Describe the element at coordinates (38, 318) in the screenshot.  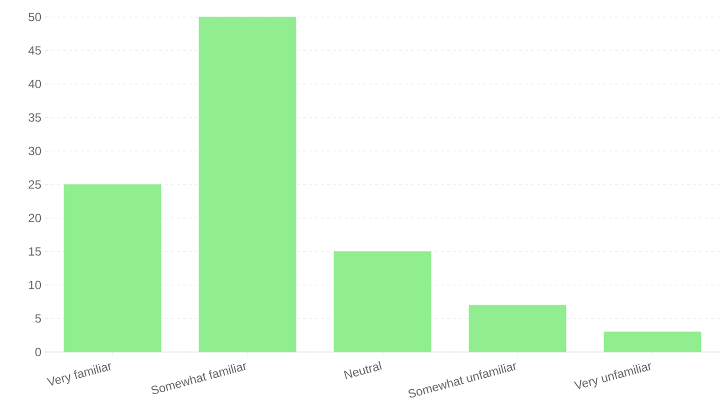
I see `y-tick-label: 5` at that location.